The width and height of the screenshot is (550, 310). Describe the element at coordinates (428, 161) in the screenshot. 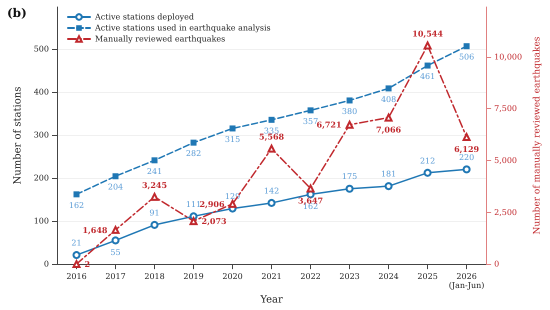

I see `data-label: 212` at that location.